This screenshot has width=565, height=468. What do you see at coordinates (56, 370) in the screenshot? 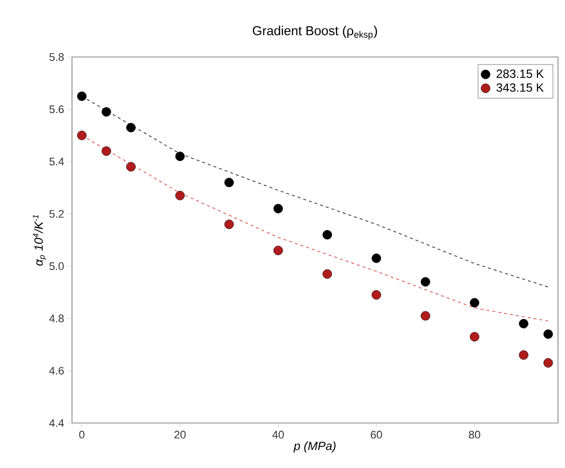
I see `y-tick-label: 4.6` at bounding box center [56, 370].